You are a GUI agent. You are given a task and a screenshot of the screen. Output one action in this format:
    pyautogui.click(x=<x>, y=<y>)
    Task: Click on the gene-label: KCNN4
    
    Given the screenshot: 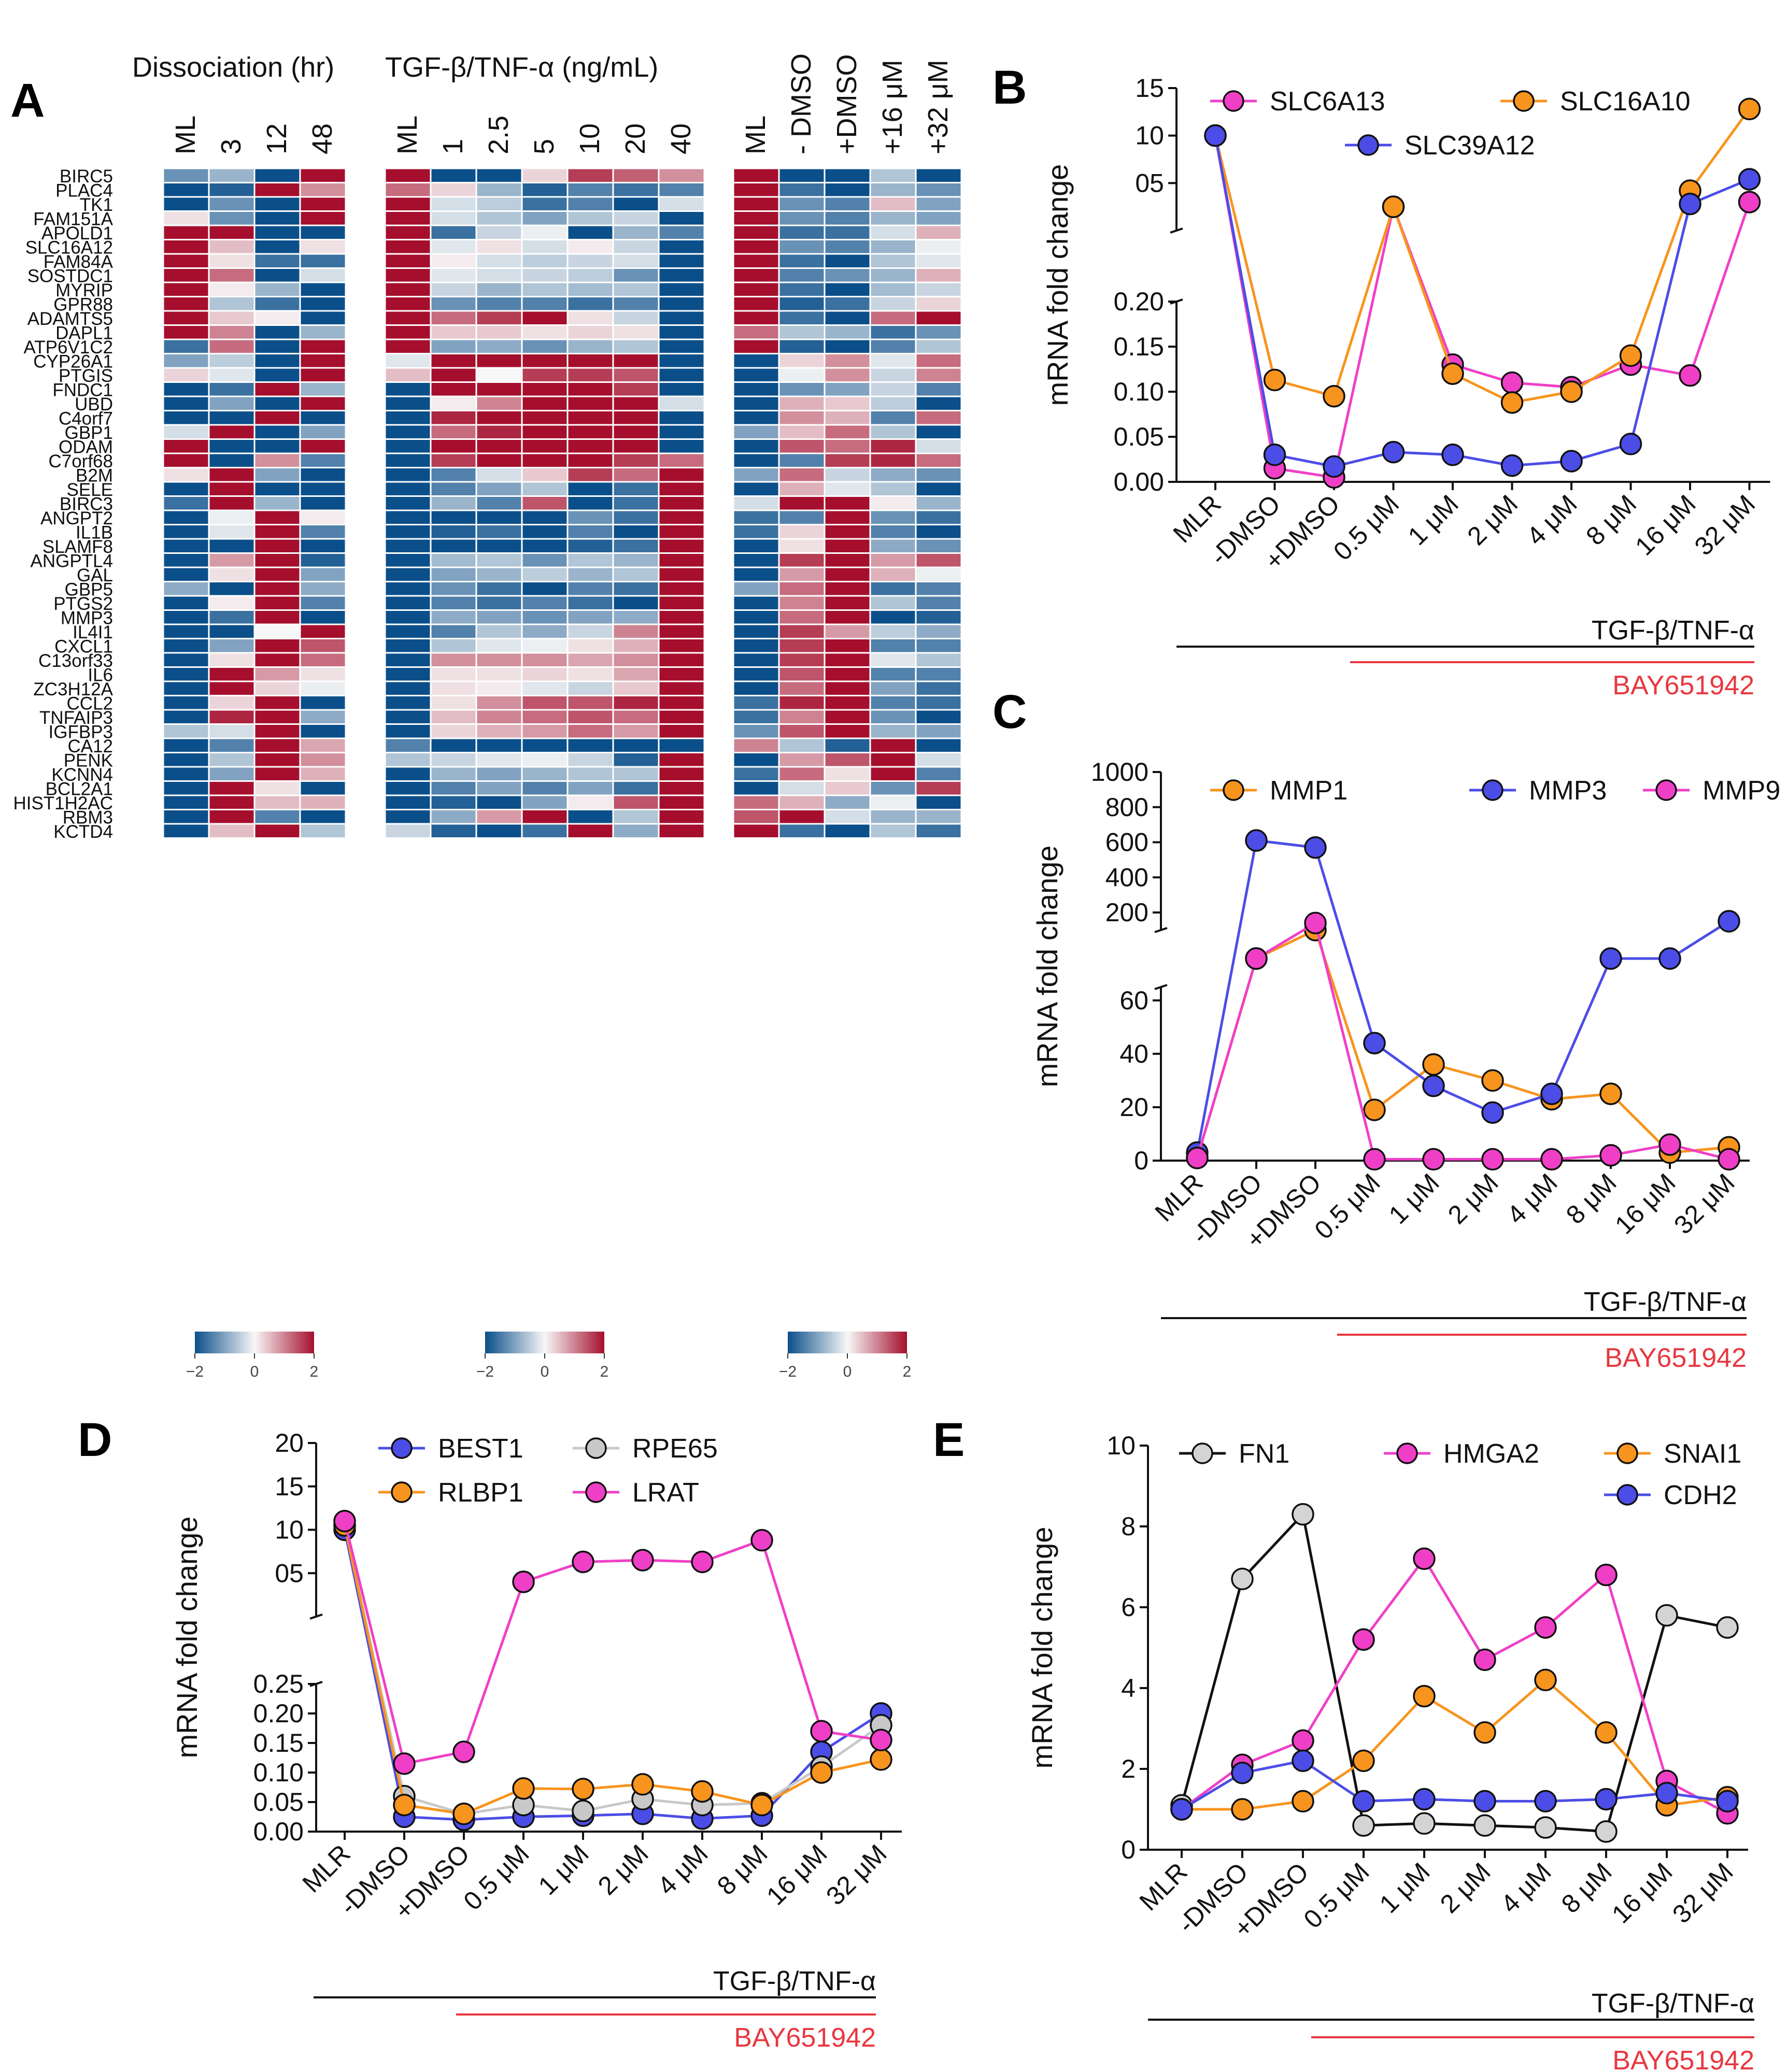 What is the action you would take?
    pyautogui.click(x=82, y=775)
    